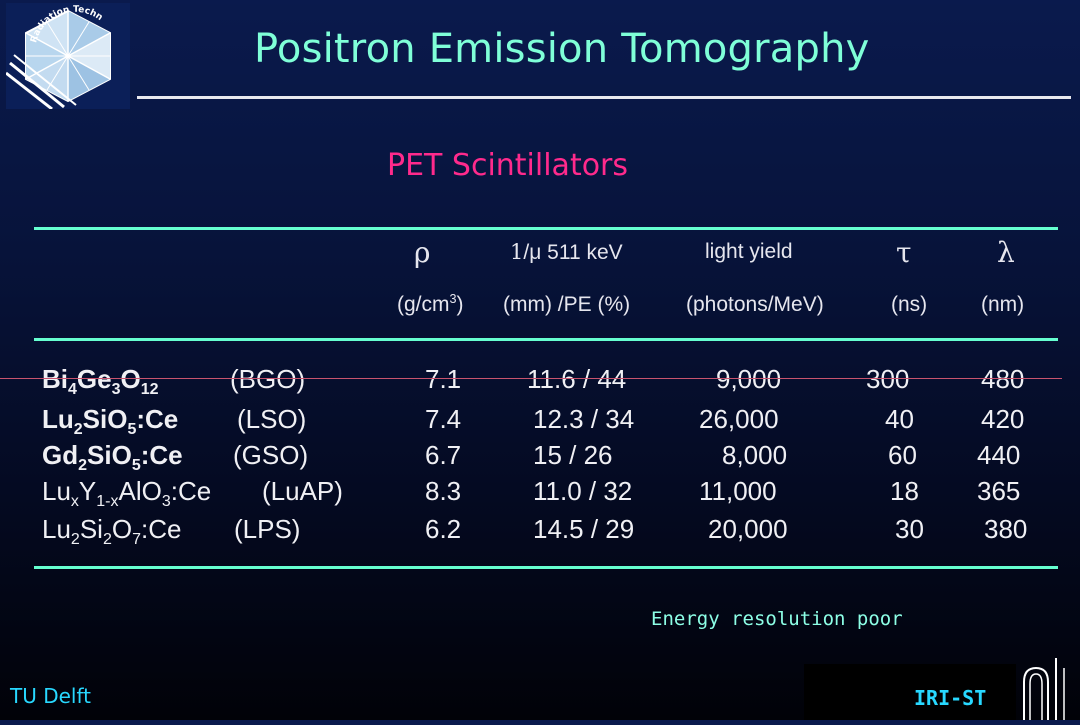 This screenshot has width=1080, height=725. Describe the element at coordinates (74, 502) in the screenshot. I see `formula-part: x` at that location.